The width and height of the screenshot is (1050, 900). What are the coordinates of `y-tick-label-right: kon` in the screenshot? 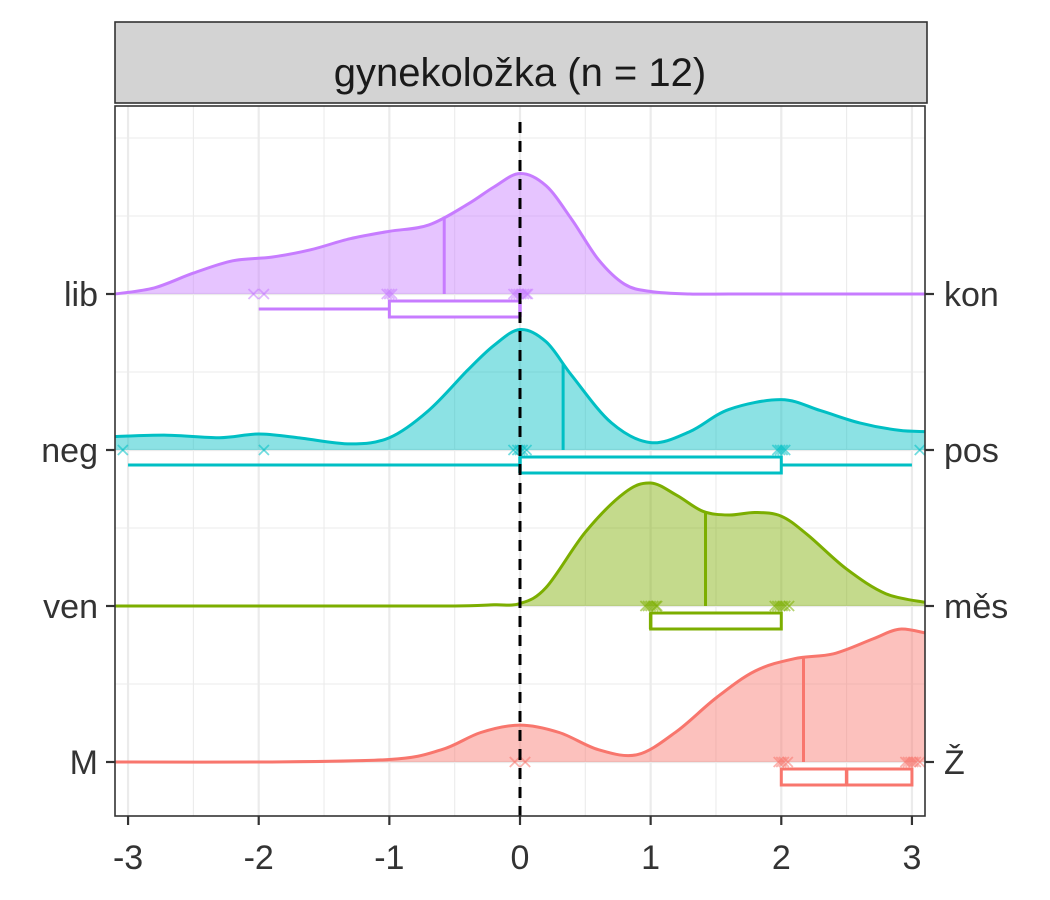 It's located at (971, 295).